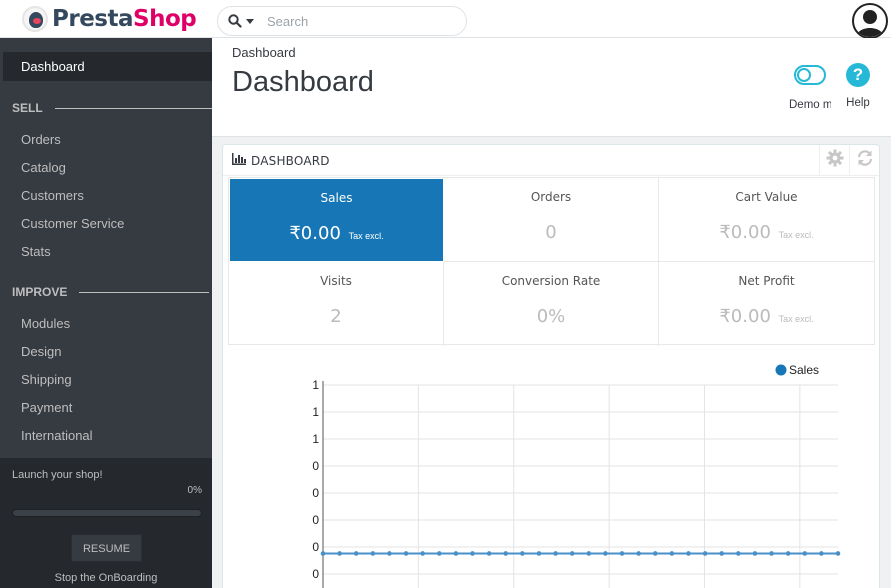 This screenshot has width=891, height=588. I want to click on kpi-net-profit: Net Profit ₹0.00 Tax excl., so click(766, 304).